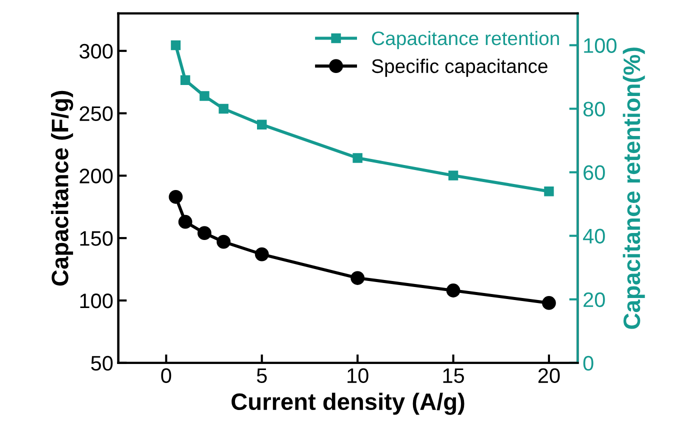  What do you see at coordinates (549, 376) in the screenshot?
I see `x-tick-label: 20` at bounding box center [549, 376].